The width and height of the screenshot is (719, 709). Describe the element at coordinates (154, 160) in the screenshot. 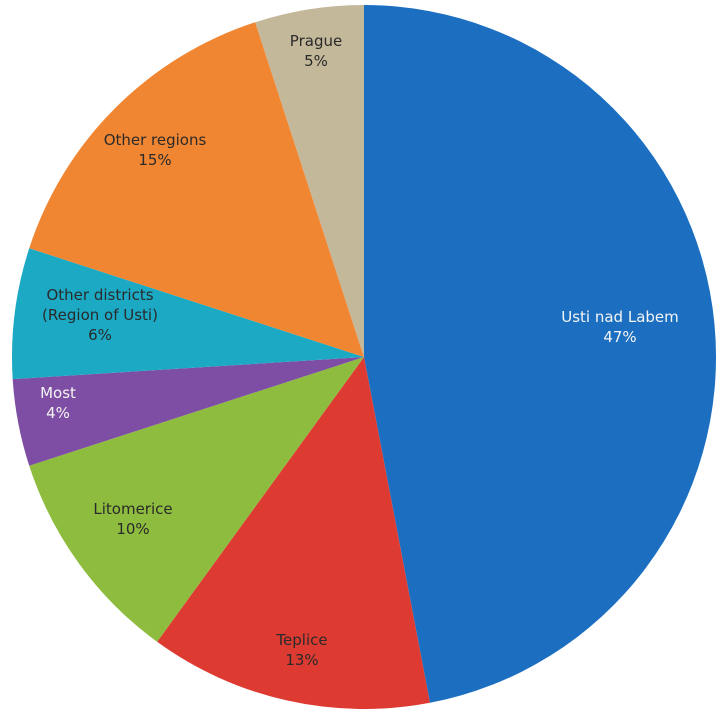

I see `slice-value-label: 15%` at that location.